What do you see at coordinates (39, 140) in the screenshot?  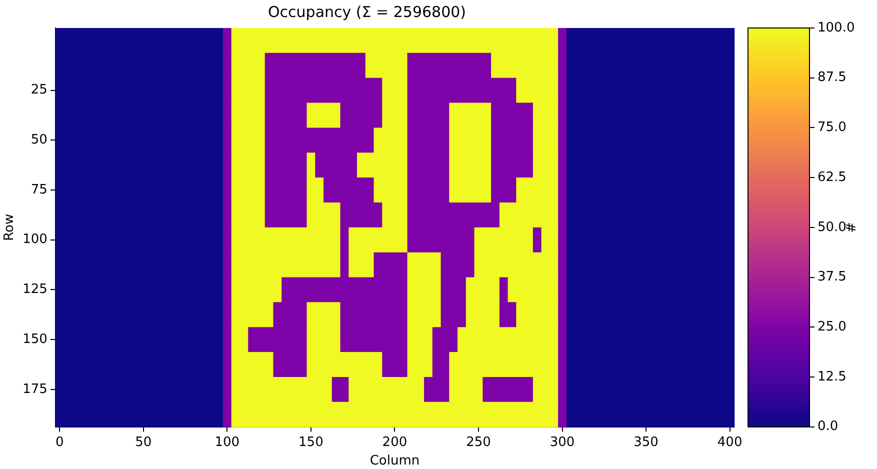 I see `y-tick-label: 50` at bounding box center [39, 140].